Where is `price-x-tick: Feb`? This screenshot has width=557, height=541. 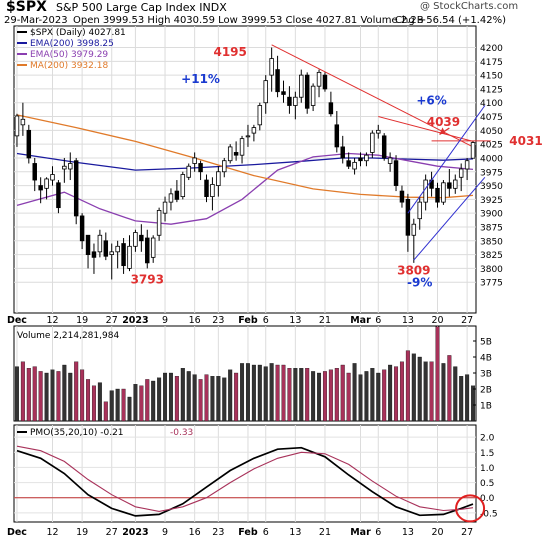
price-x-tick: Feb is located at coordinates (248, 320).